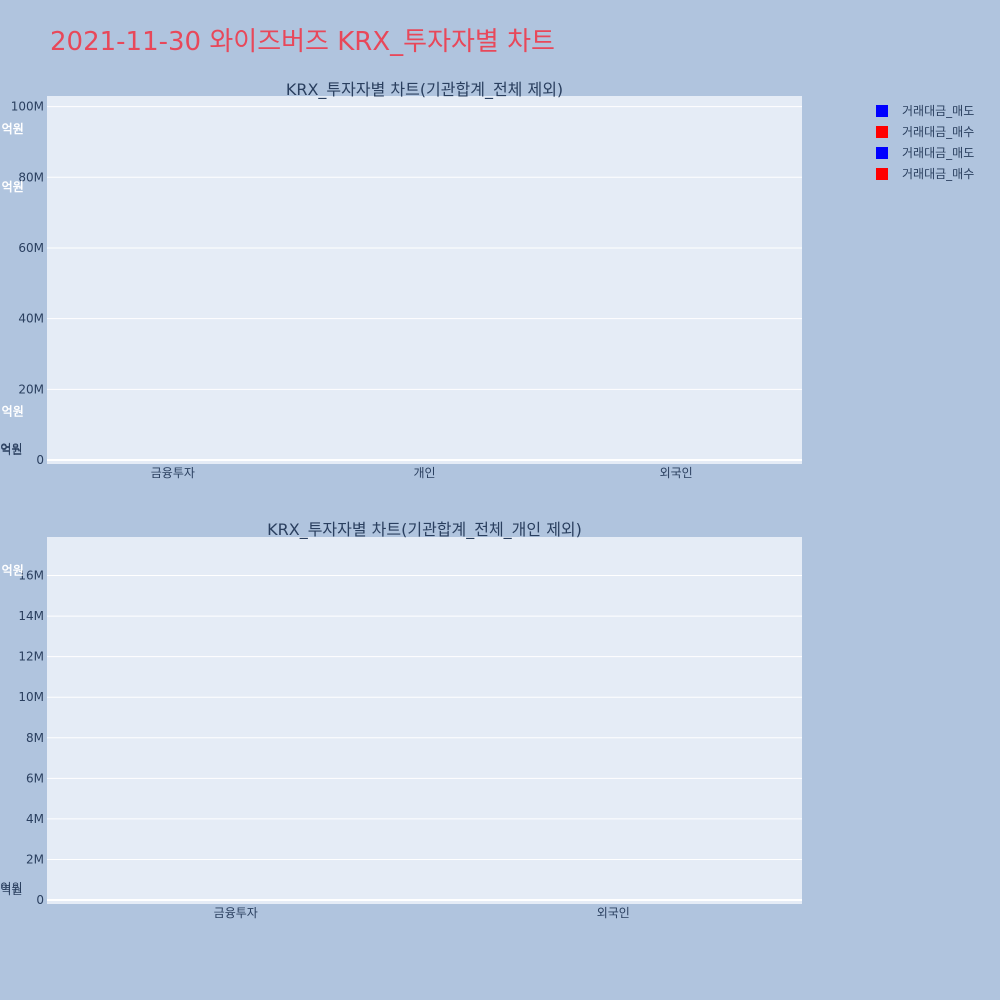 The image size is (1000, 1000). What do you see at coordinates (12, 187) in the screenshot?
I see `bar-data-label: 0.8 억원` at bounding box center [12, 187].